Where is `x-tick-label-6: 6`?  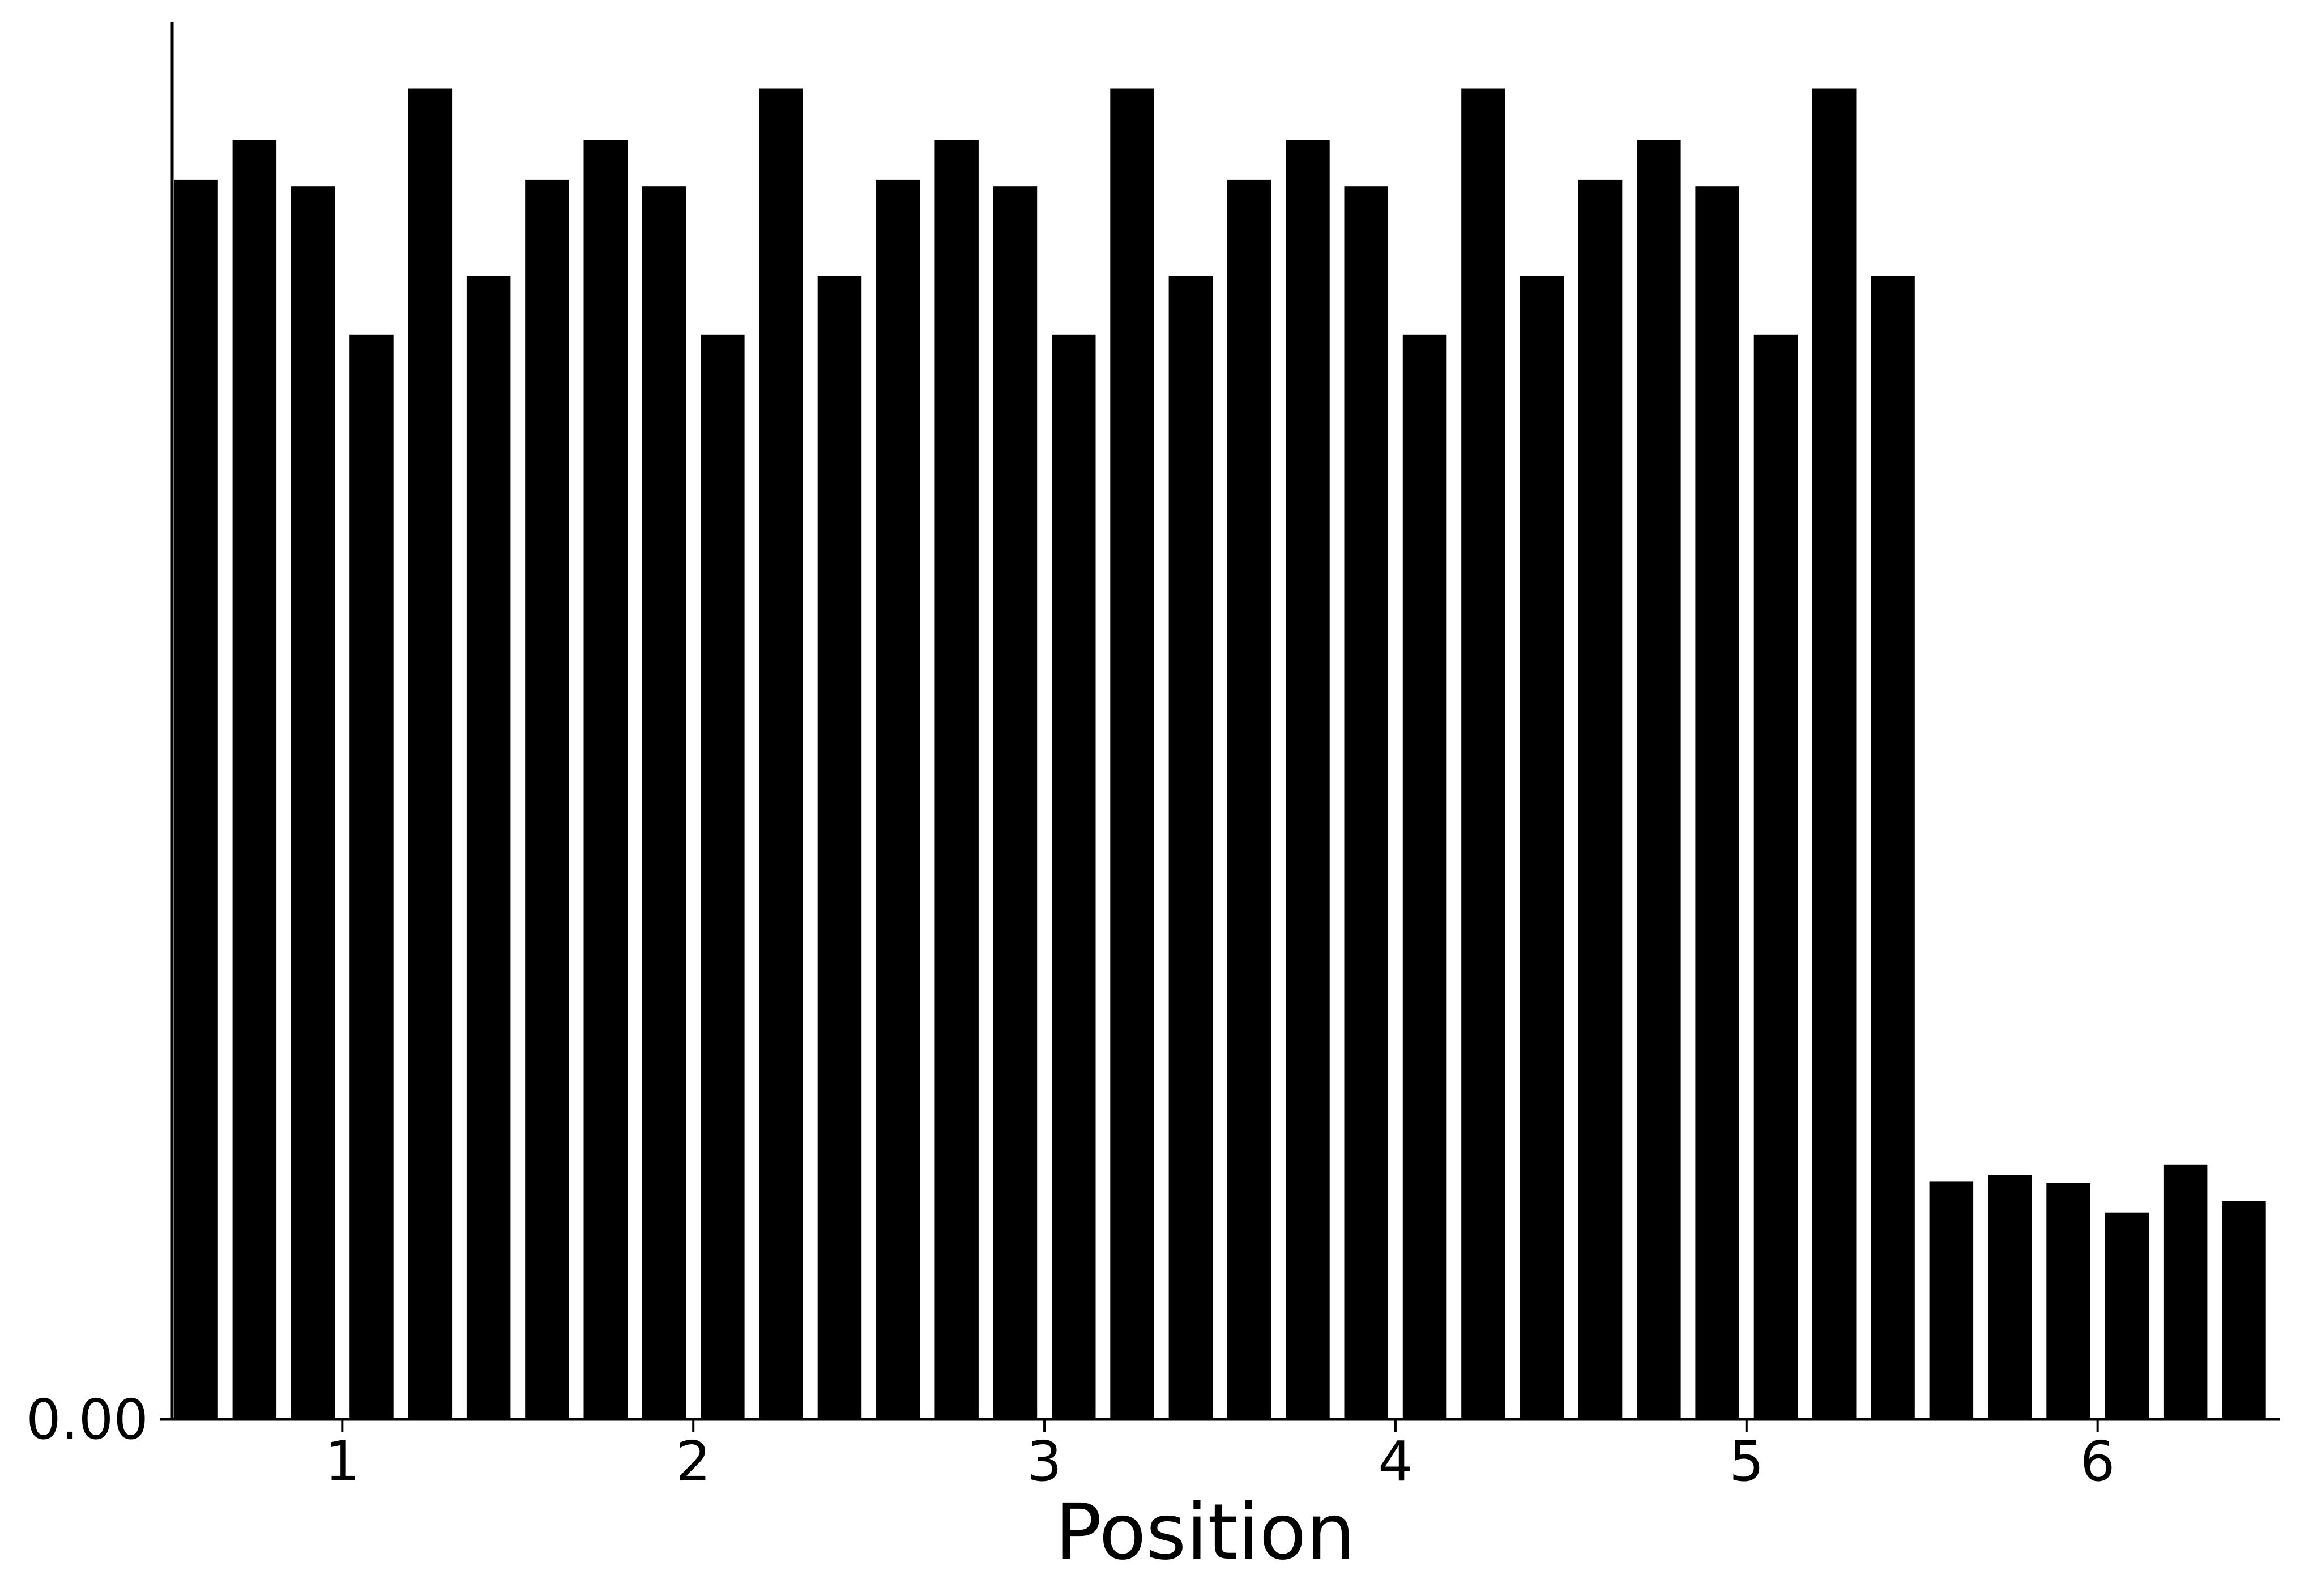
x-tick-label-6: 6 is located at coordinates (2098, 1461).